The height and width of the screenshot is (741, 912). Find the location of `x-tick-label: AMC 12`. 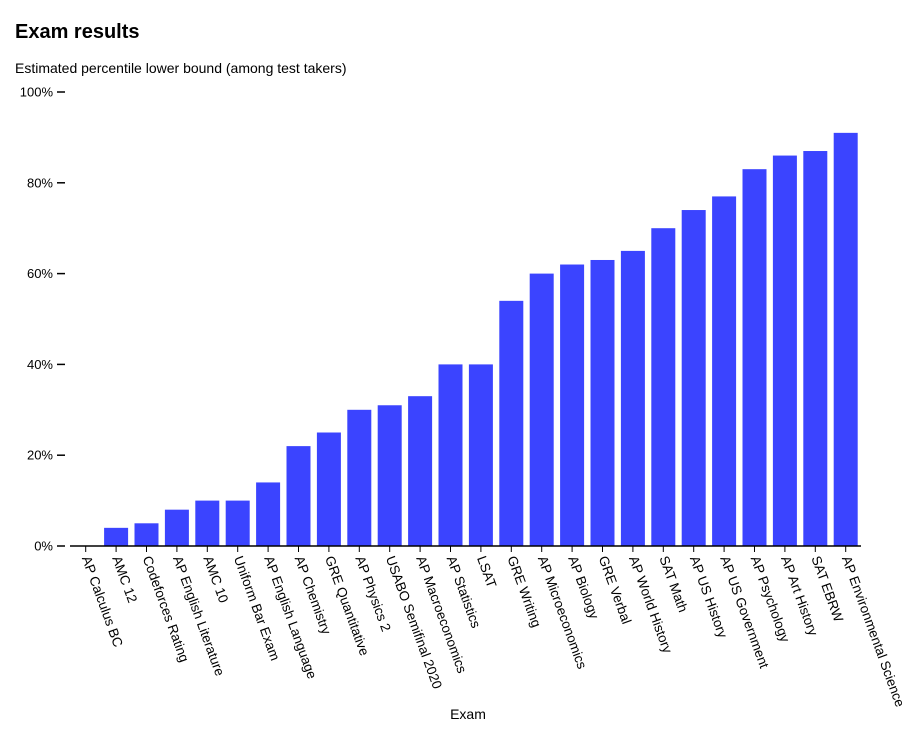

x-tick-label: AMC 12 is located at coordinates (124, 579).